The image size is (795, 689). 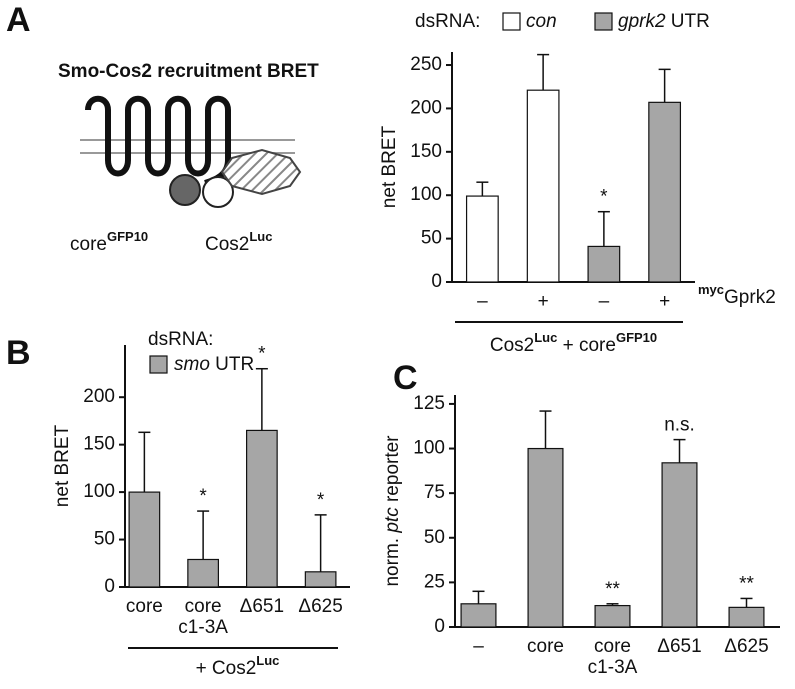 What do you see at coordinates (192, 364) in the screenshot?
I see `legend-label-part: smo` at bounding box center [192, 364].